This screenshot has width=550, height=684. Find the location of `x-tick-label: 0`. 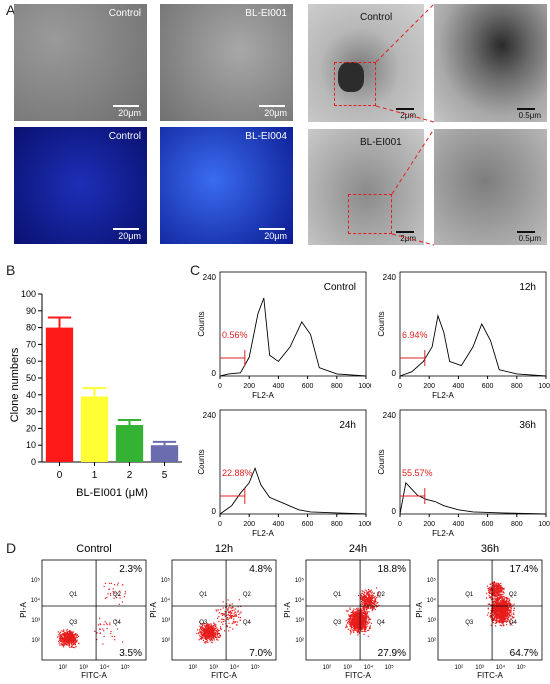

x-tick-label: 0 is located at coordinates (220, 386).